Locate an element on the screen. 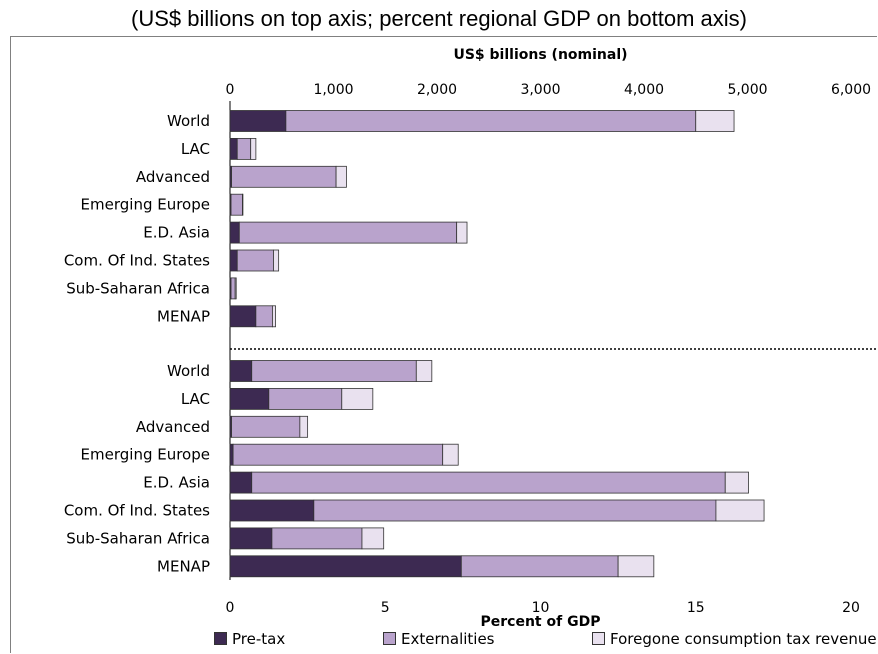 Image resolution: width=878 pixels, height=654 pixels. gdp-panel-bar-externalities-sub-saharan-africa is located at coordinates (317, 538).